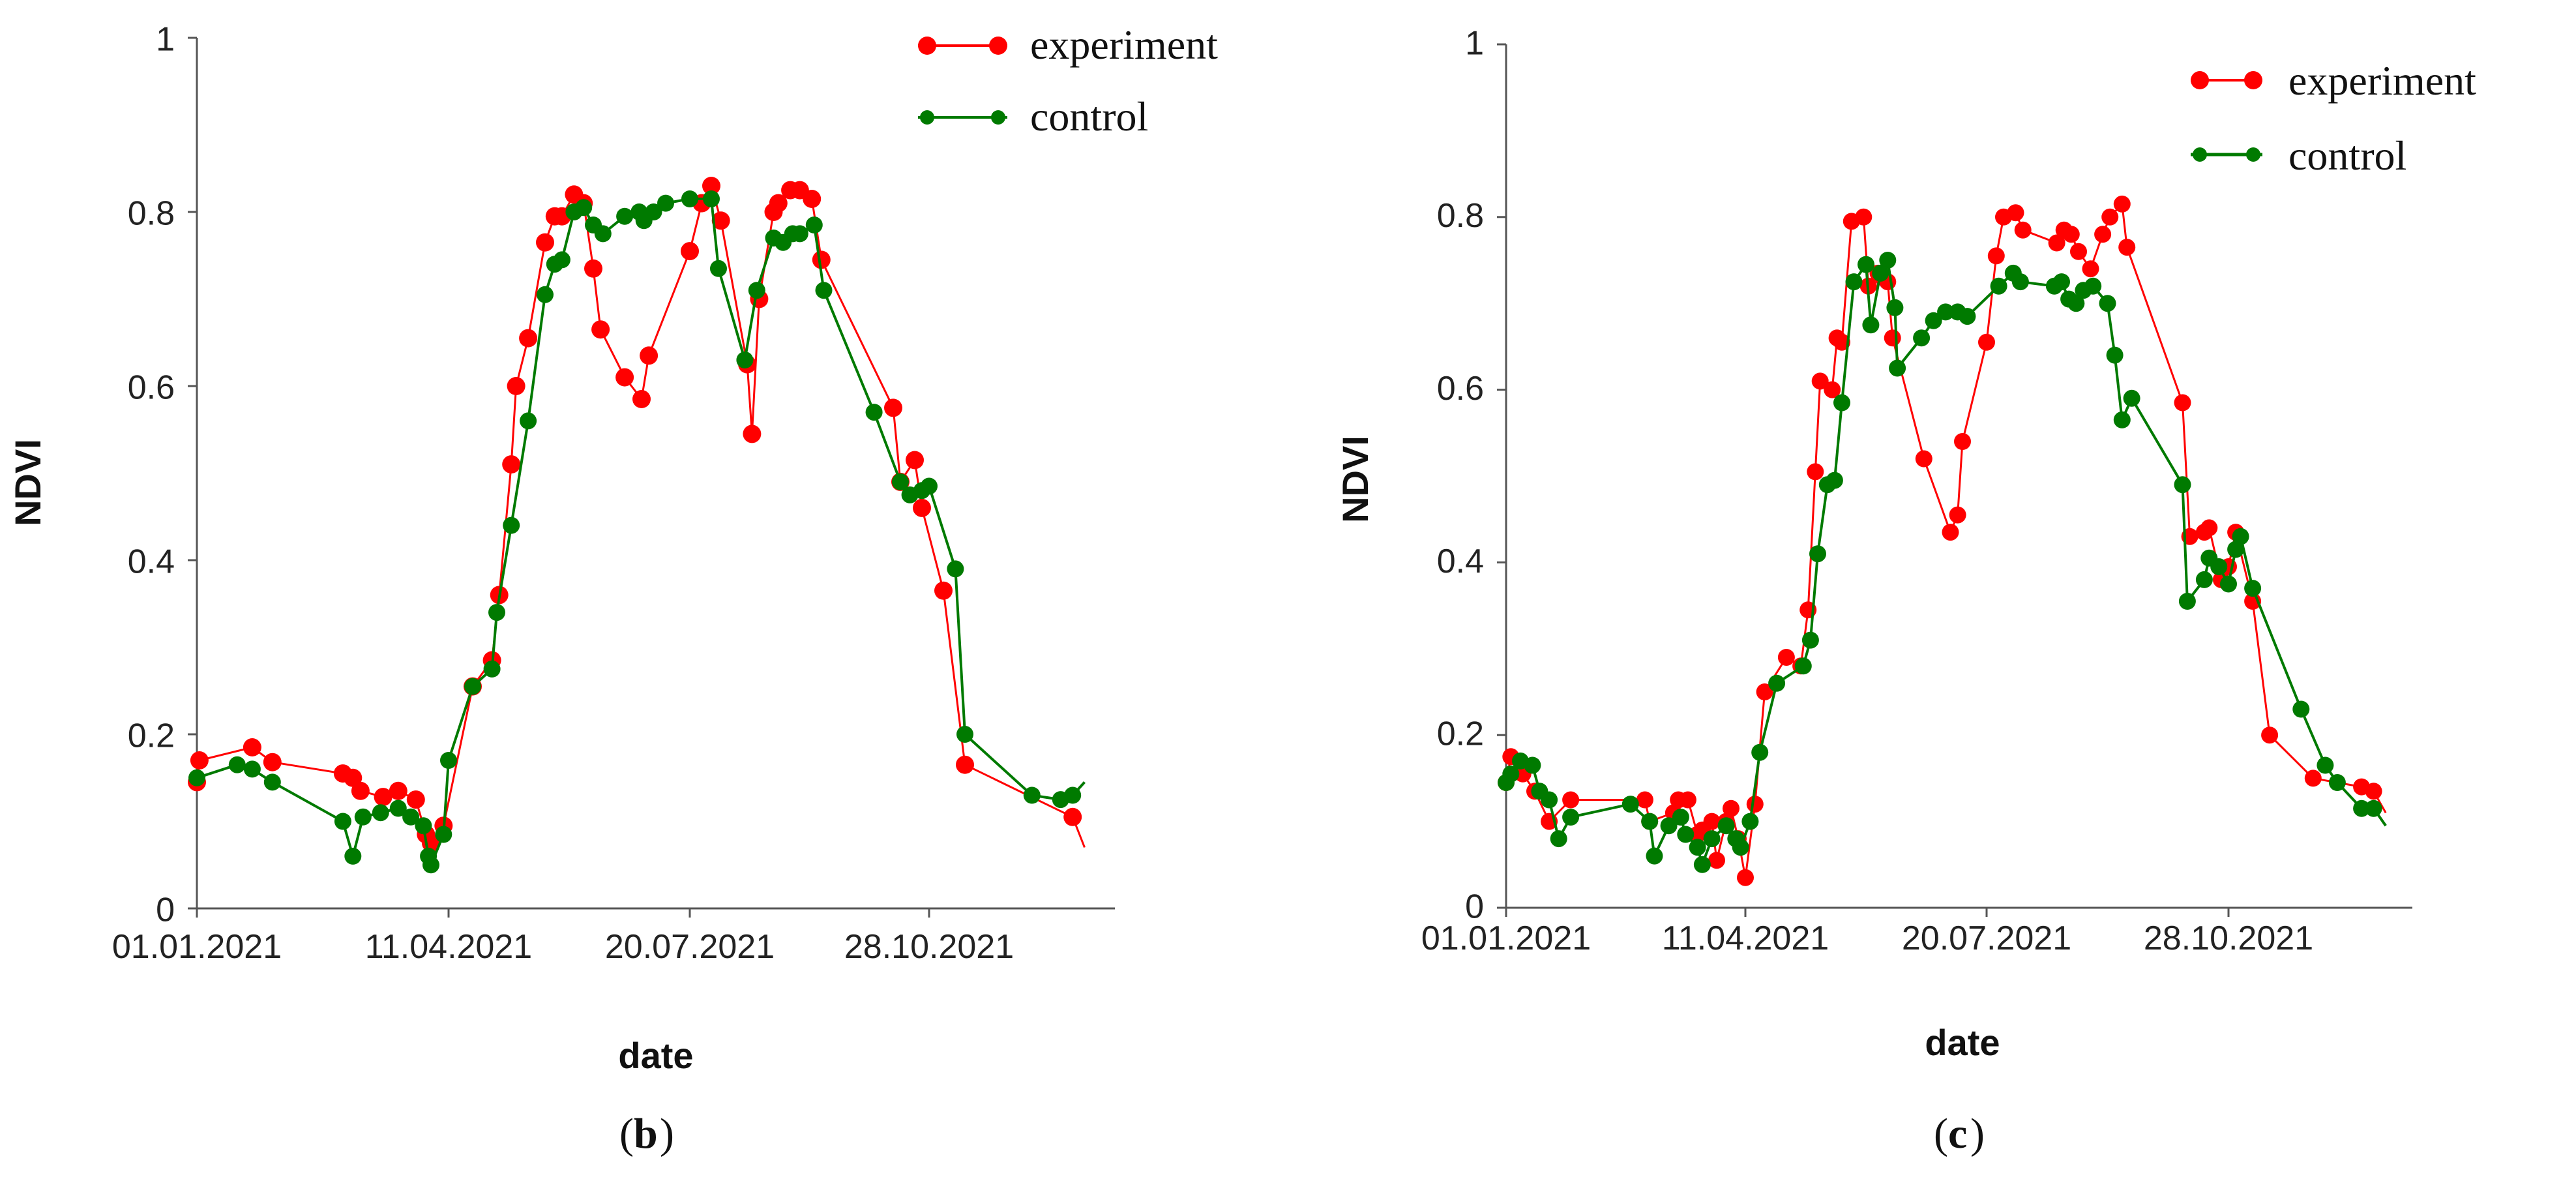 This screenshot has height=1181, width=2576. Describe the element at coordinates (27, 482) in the screenshot. I see `y-axis-label: NDVI` at that location.